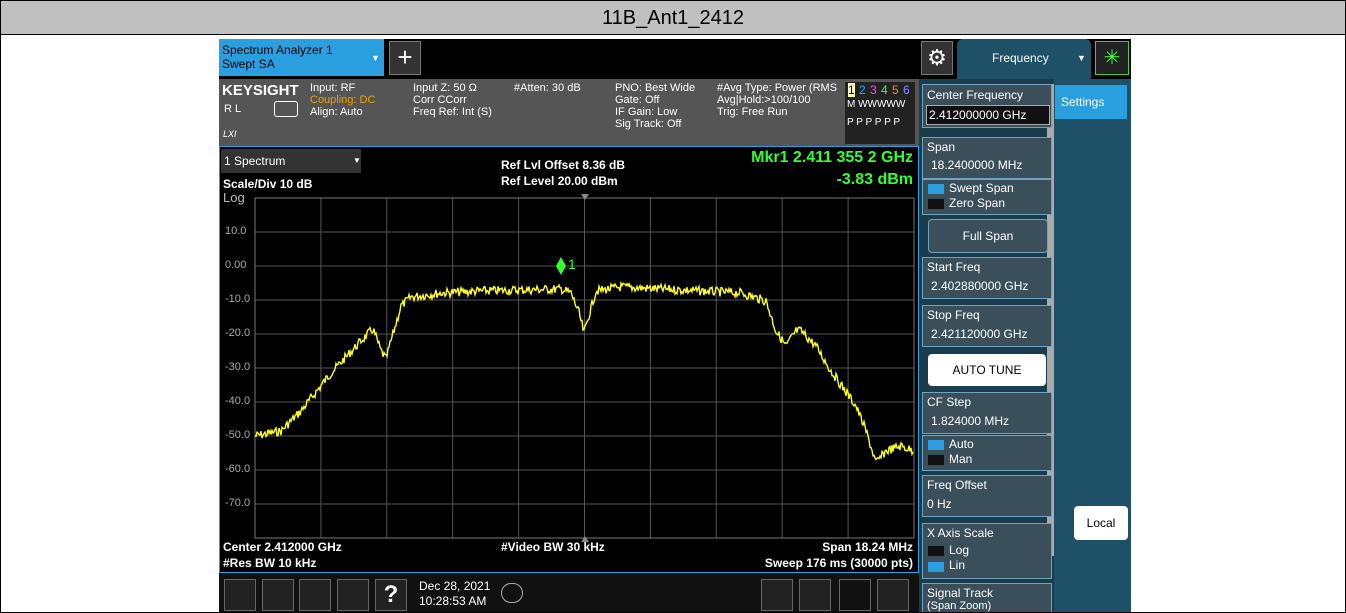  What do you see at coordinates (961, 444) in the screenshot?
I see `option: Auto` at bounding box center [961, 444].